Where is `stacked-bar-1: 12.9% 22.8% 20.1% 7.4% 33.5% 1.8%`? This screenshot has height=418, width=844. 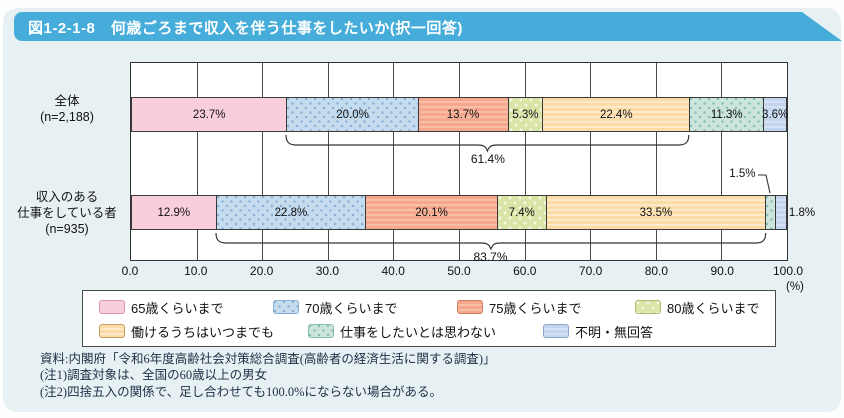 stacked-bar-1: 12.9% 22.8% 20.1% 7.4% 33.5% 1.8% is located at coordinates (473, 212).